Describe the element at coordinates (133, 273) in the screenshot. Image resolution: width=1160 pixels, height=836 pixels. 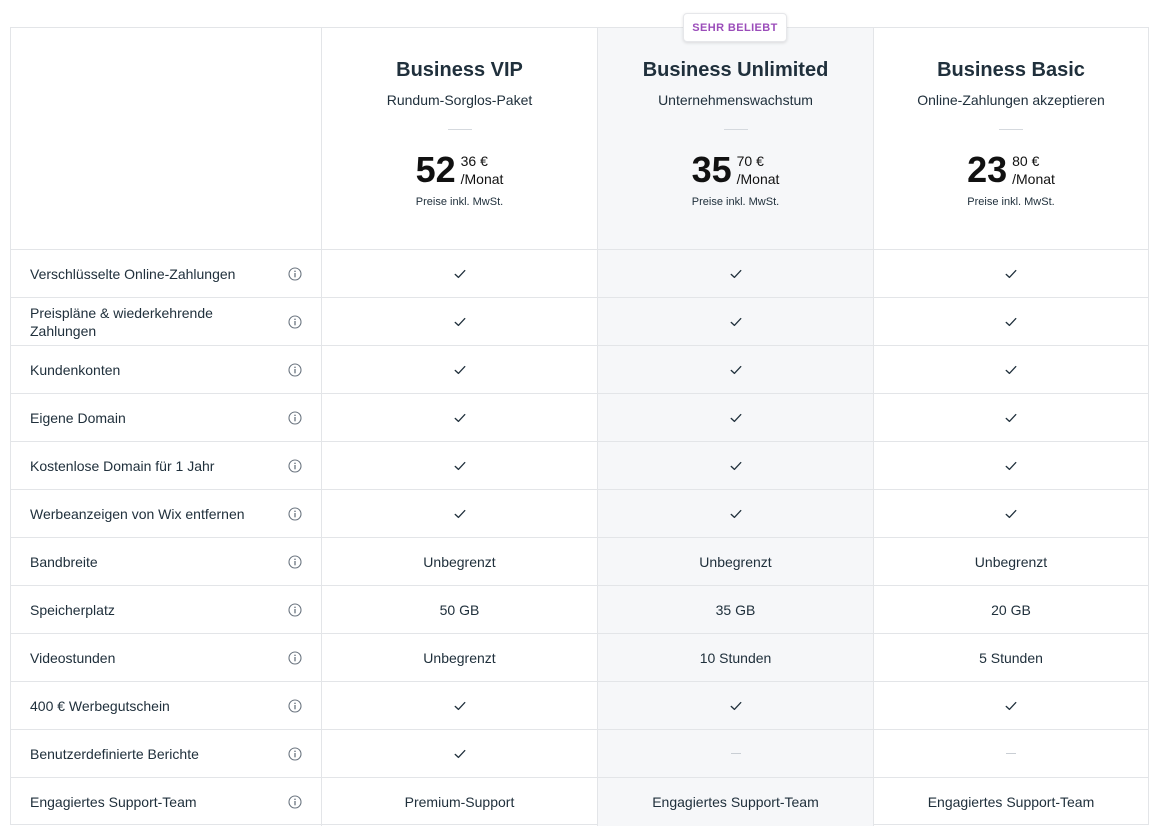
I see `feature-label: Verschlüsselte Online-Zahlungen` at that location.